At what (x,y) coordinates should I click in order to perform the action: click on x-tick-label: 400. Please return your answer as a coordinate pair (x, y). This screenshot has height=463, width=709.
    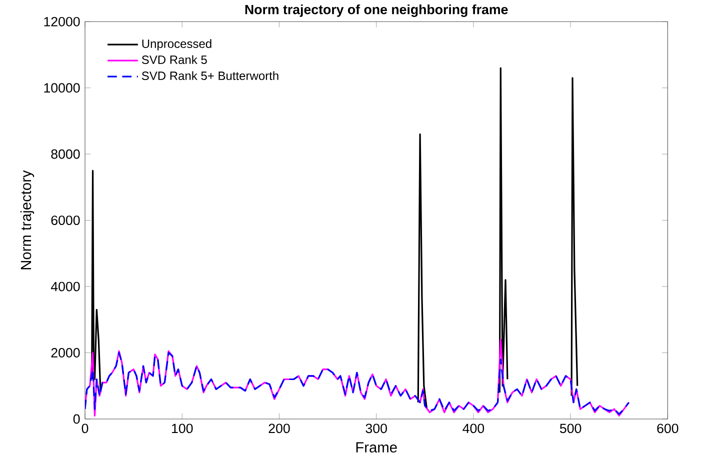
    Looking at the image, I should click on (473, 429).